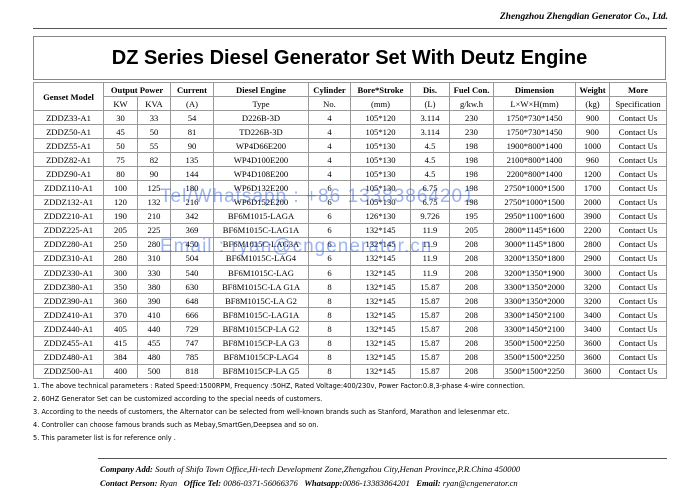  I want to click on table-cell: ZDDZ82-A1, so click(68, 160).